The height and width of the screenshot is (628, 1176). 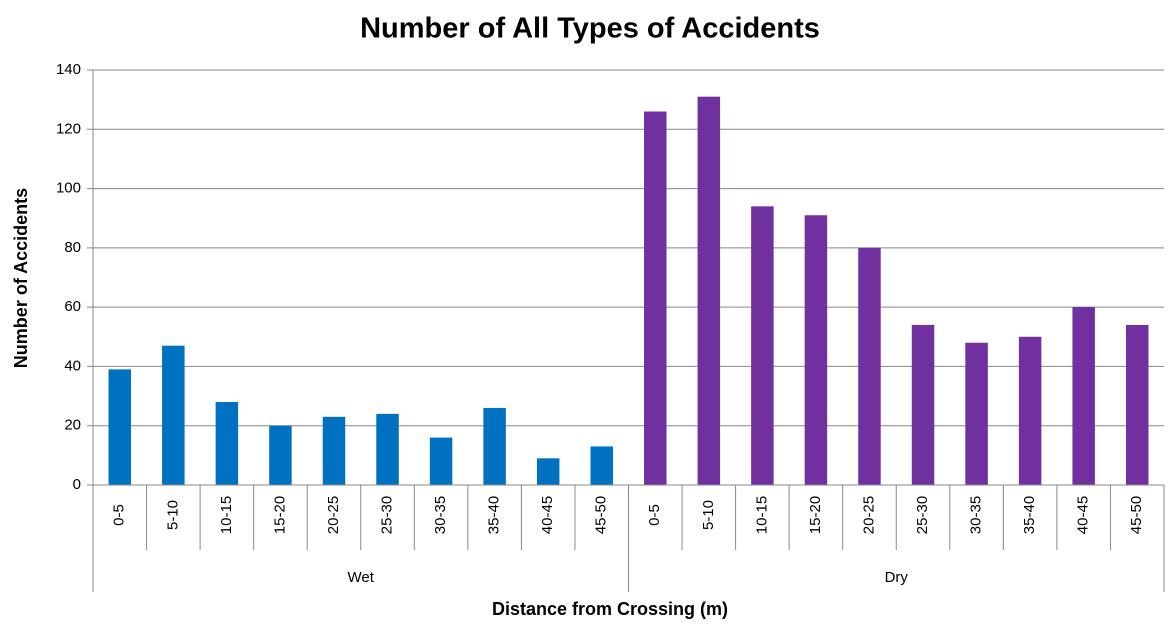 I want to click on y-tick-label: 100, so click(x=68, y=188).